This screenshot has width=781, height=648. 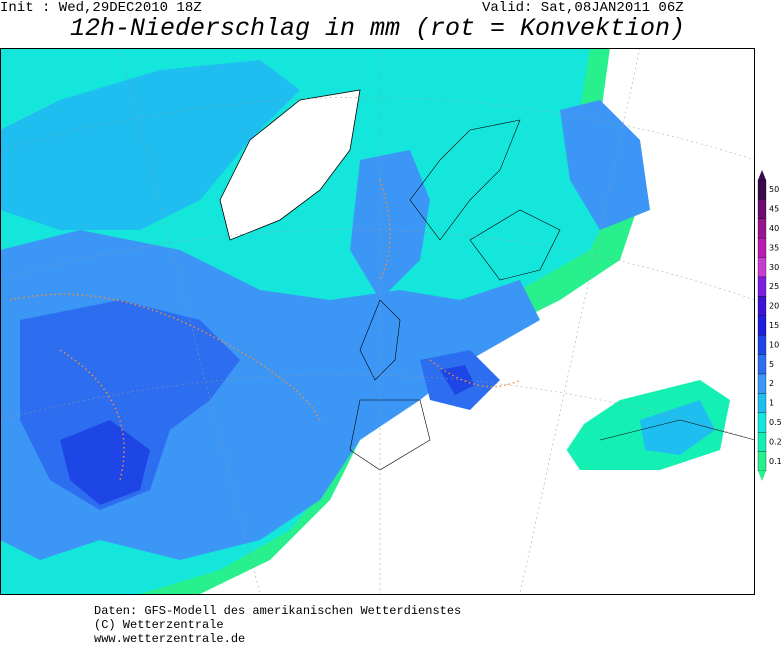 What do you see at coordinates (775, 441) in the screenshot?
I see `legend-label: 0.2` at bounding box center [775, 441].